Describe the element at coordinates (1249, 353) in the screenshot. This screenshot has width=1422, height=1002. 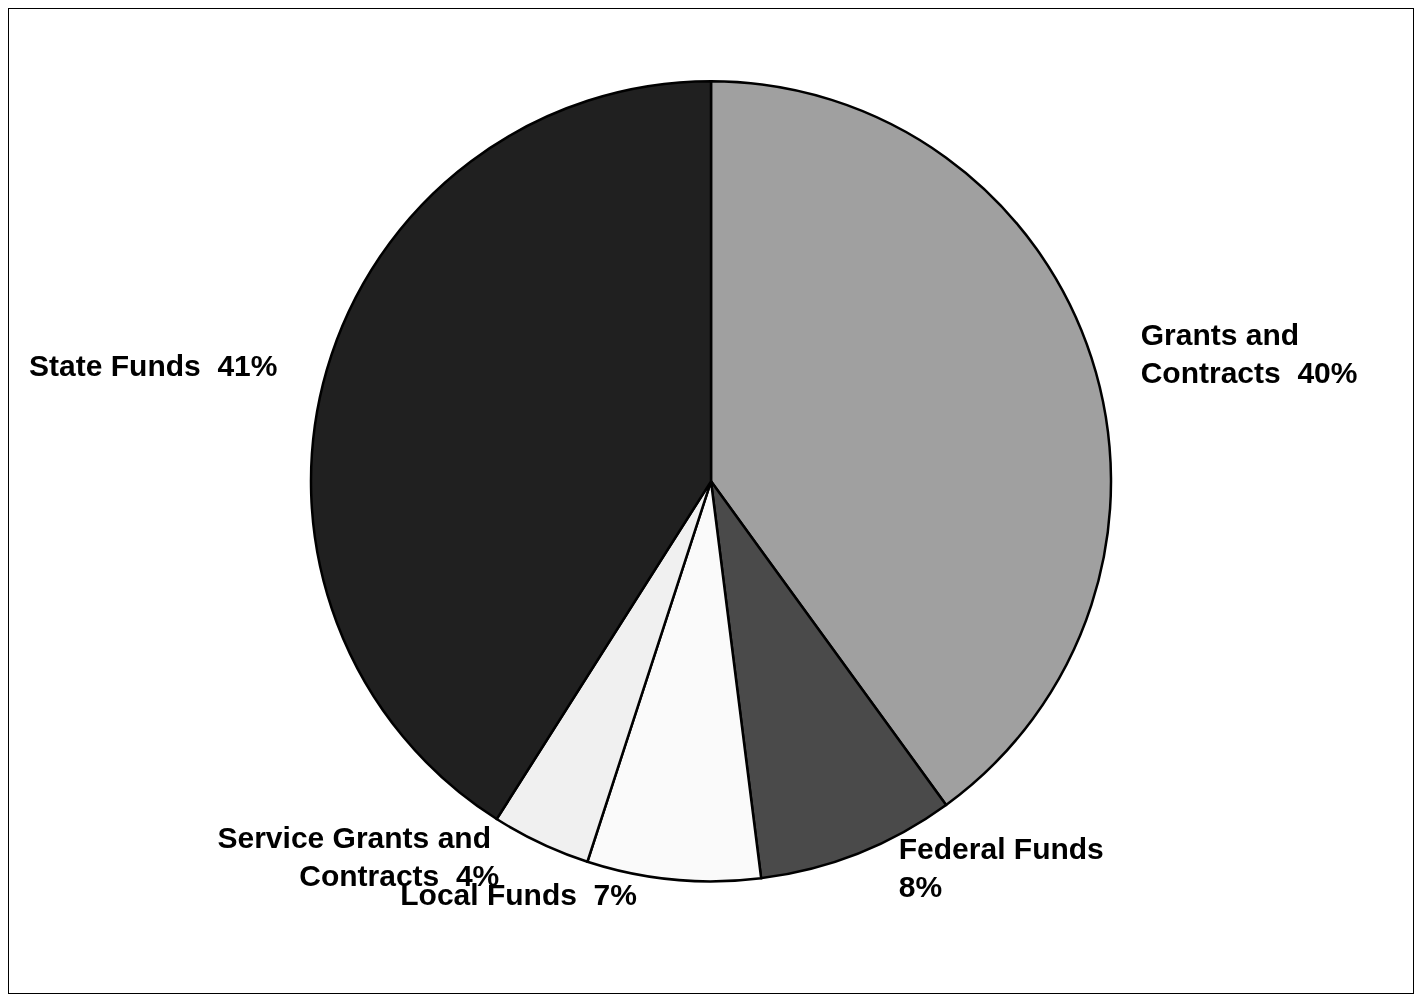
I see `slice-label: Grants and Contracts 40%` at that location.